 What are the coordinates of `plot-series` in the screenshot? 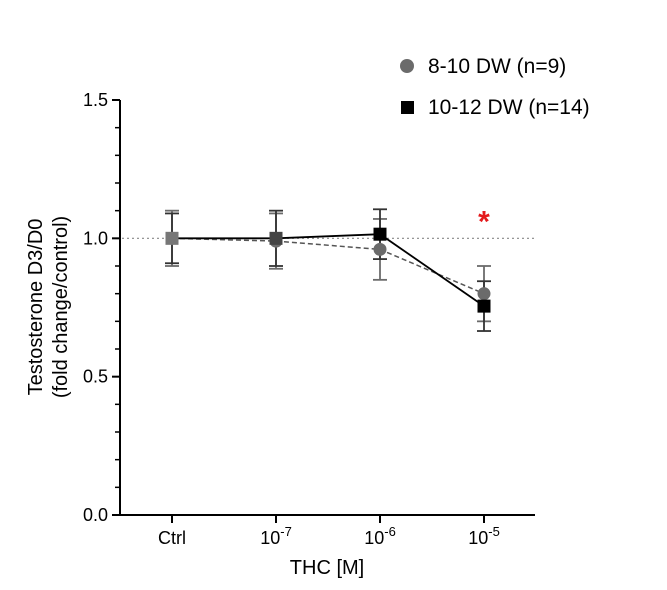 It's located at (328, 270).